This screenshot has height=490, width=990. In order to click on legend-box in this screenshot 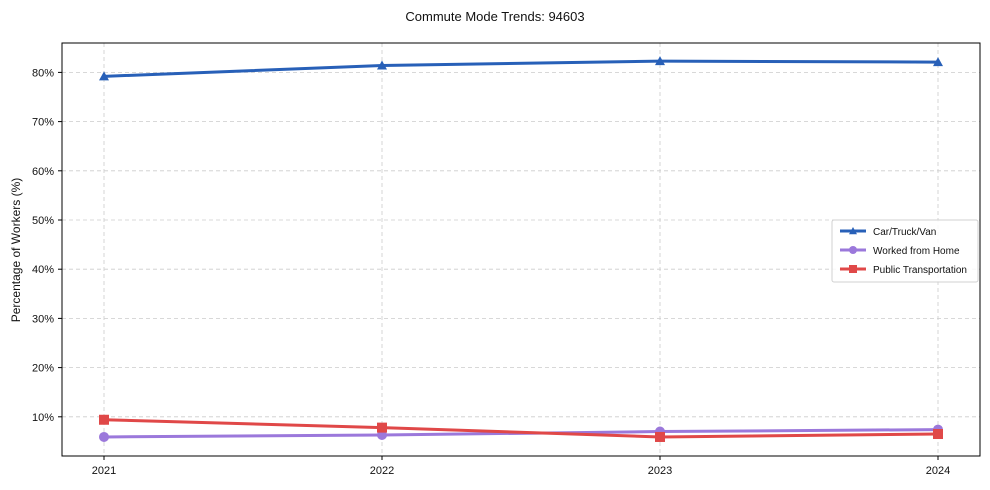, I will do `click(905, 251)`.